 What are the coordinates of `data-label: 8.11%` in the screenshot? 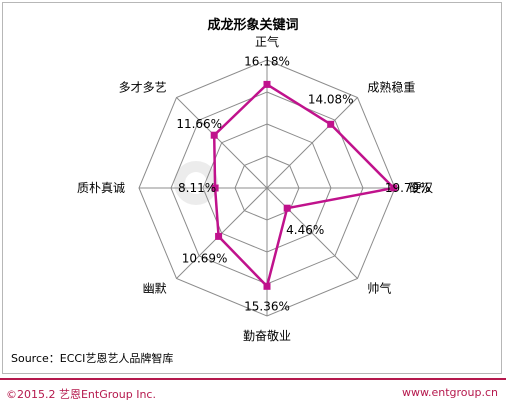 It's located at (197, 188).